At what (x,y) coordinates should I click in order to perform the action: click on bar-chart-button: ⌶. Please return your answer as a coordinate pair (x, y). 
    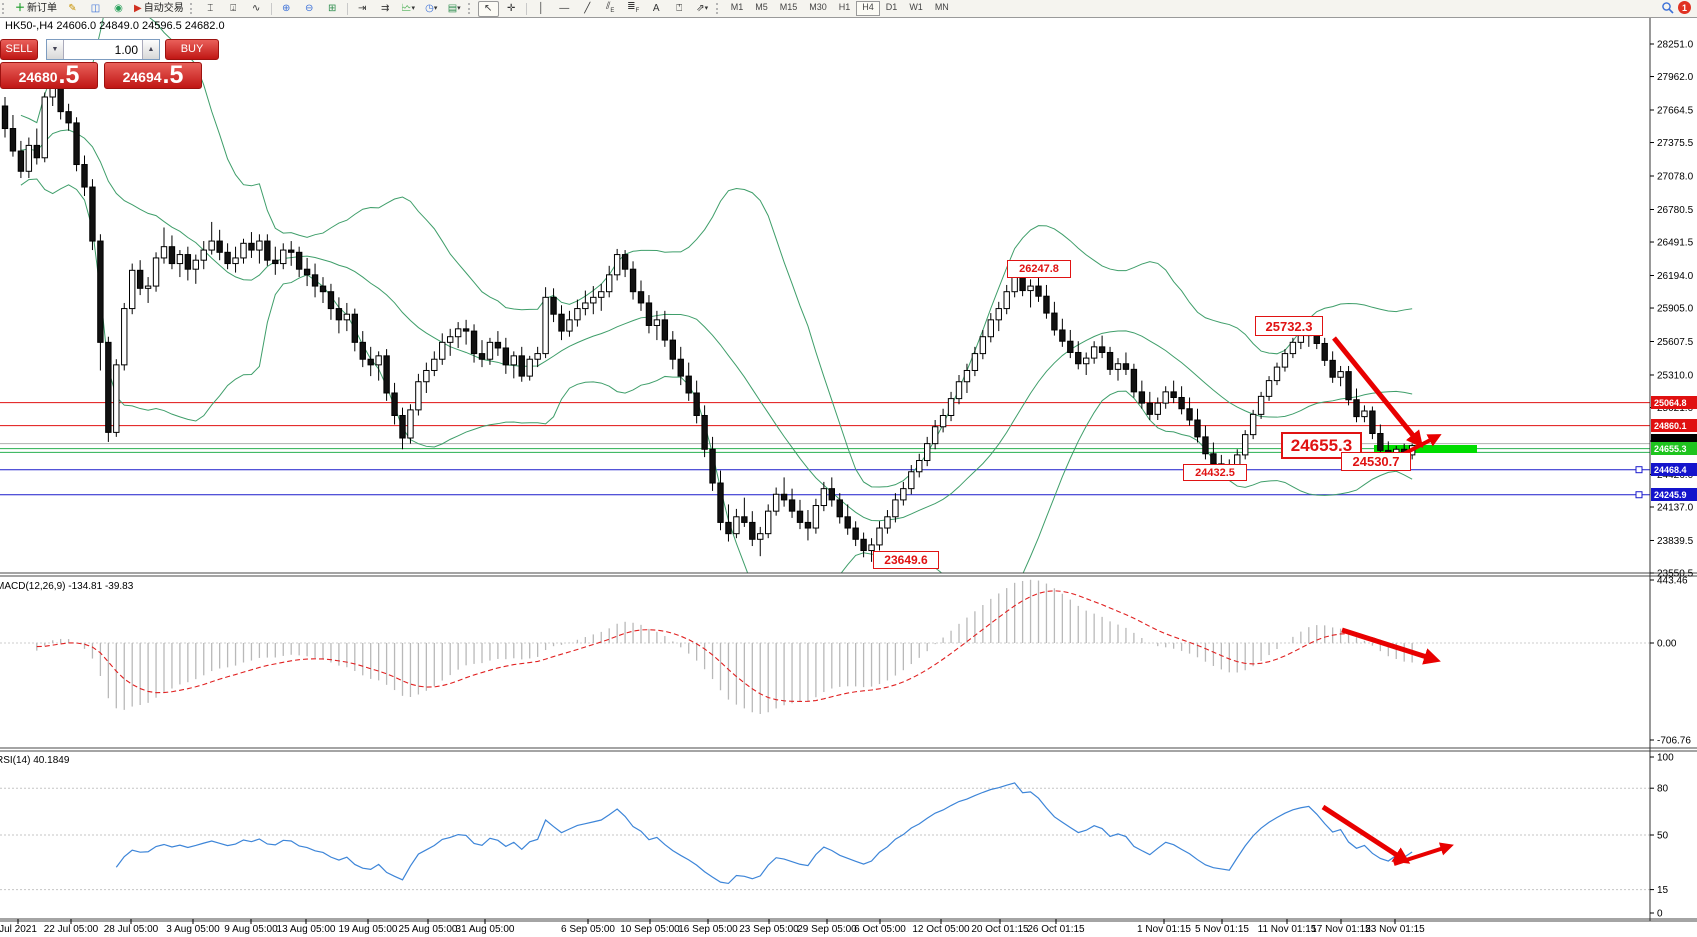
    Looking at the image, I should click on (210, 9).